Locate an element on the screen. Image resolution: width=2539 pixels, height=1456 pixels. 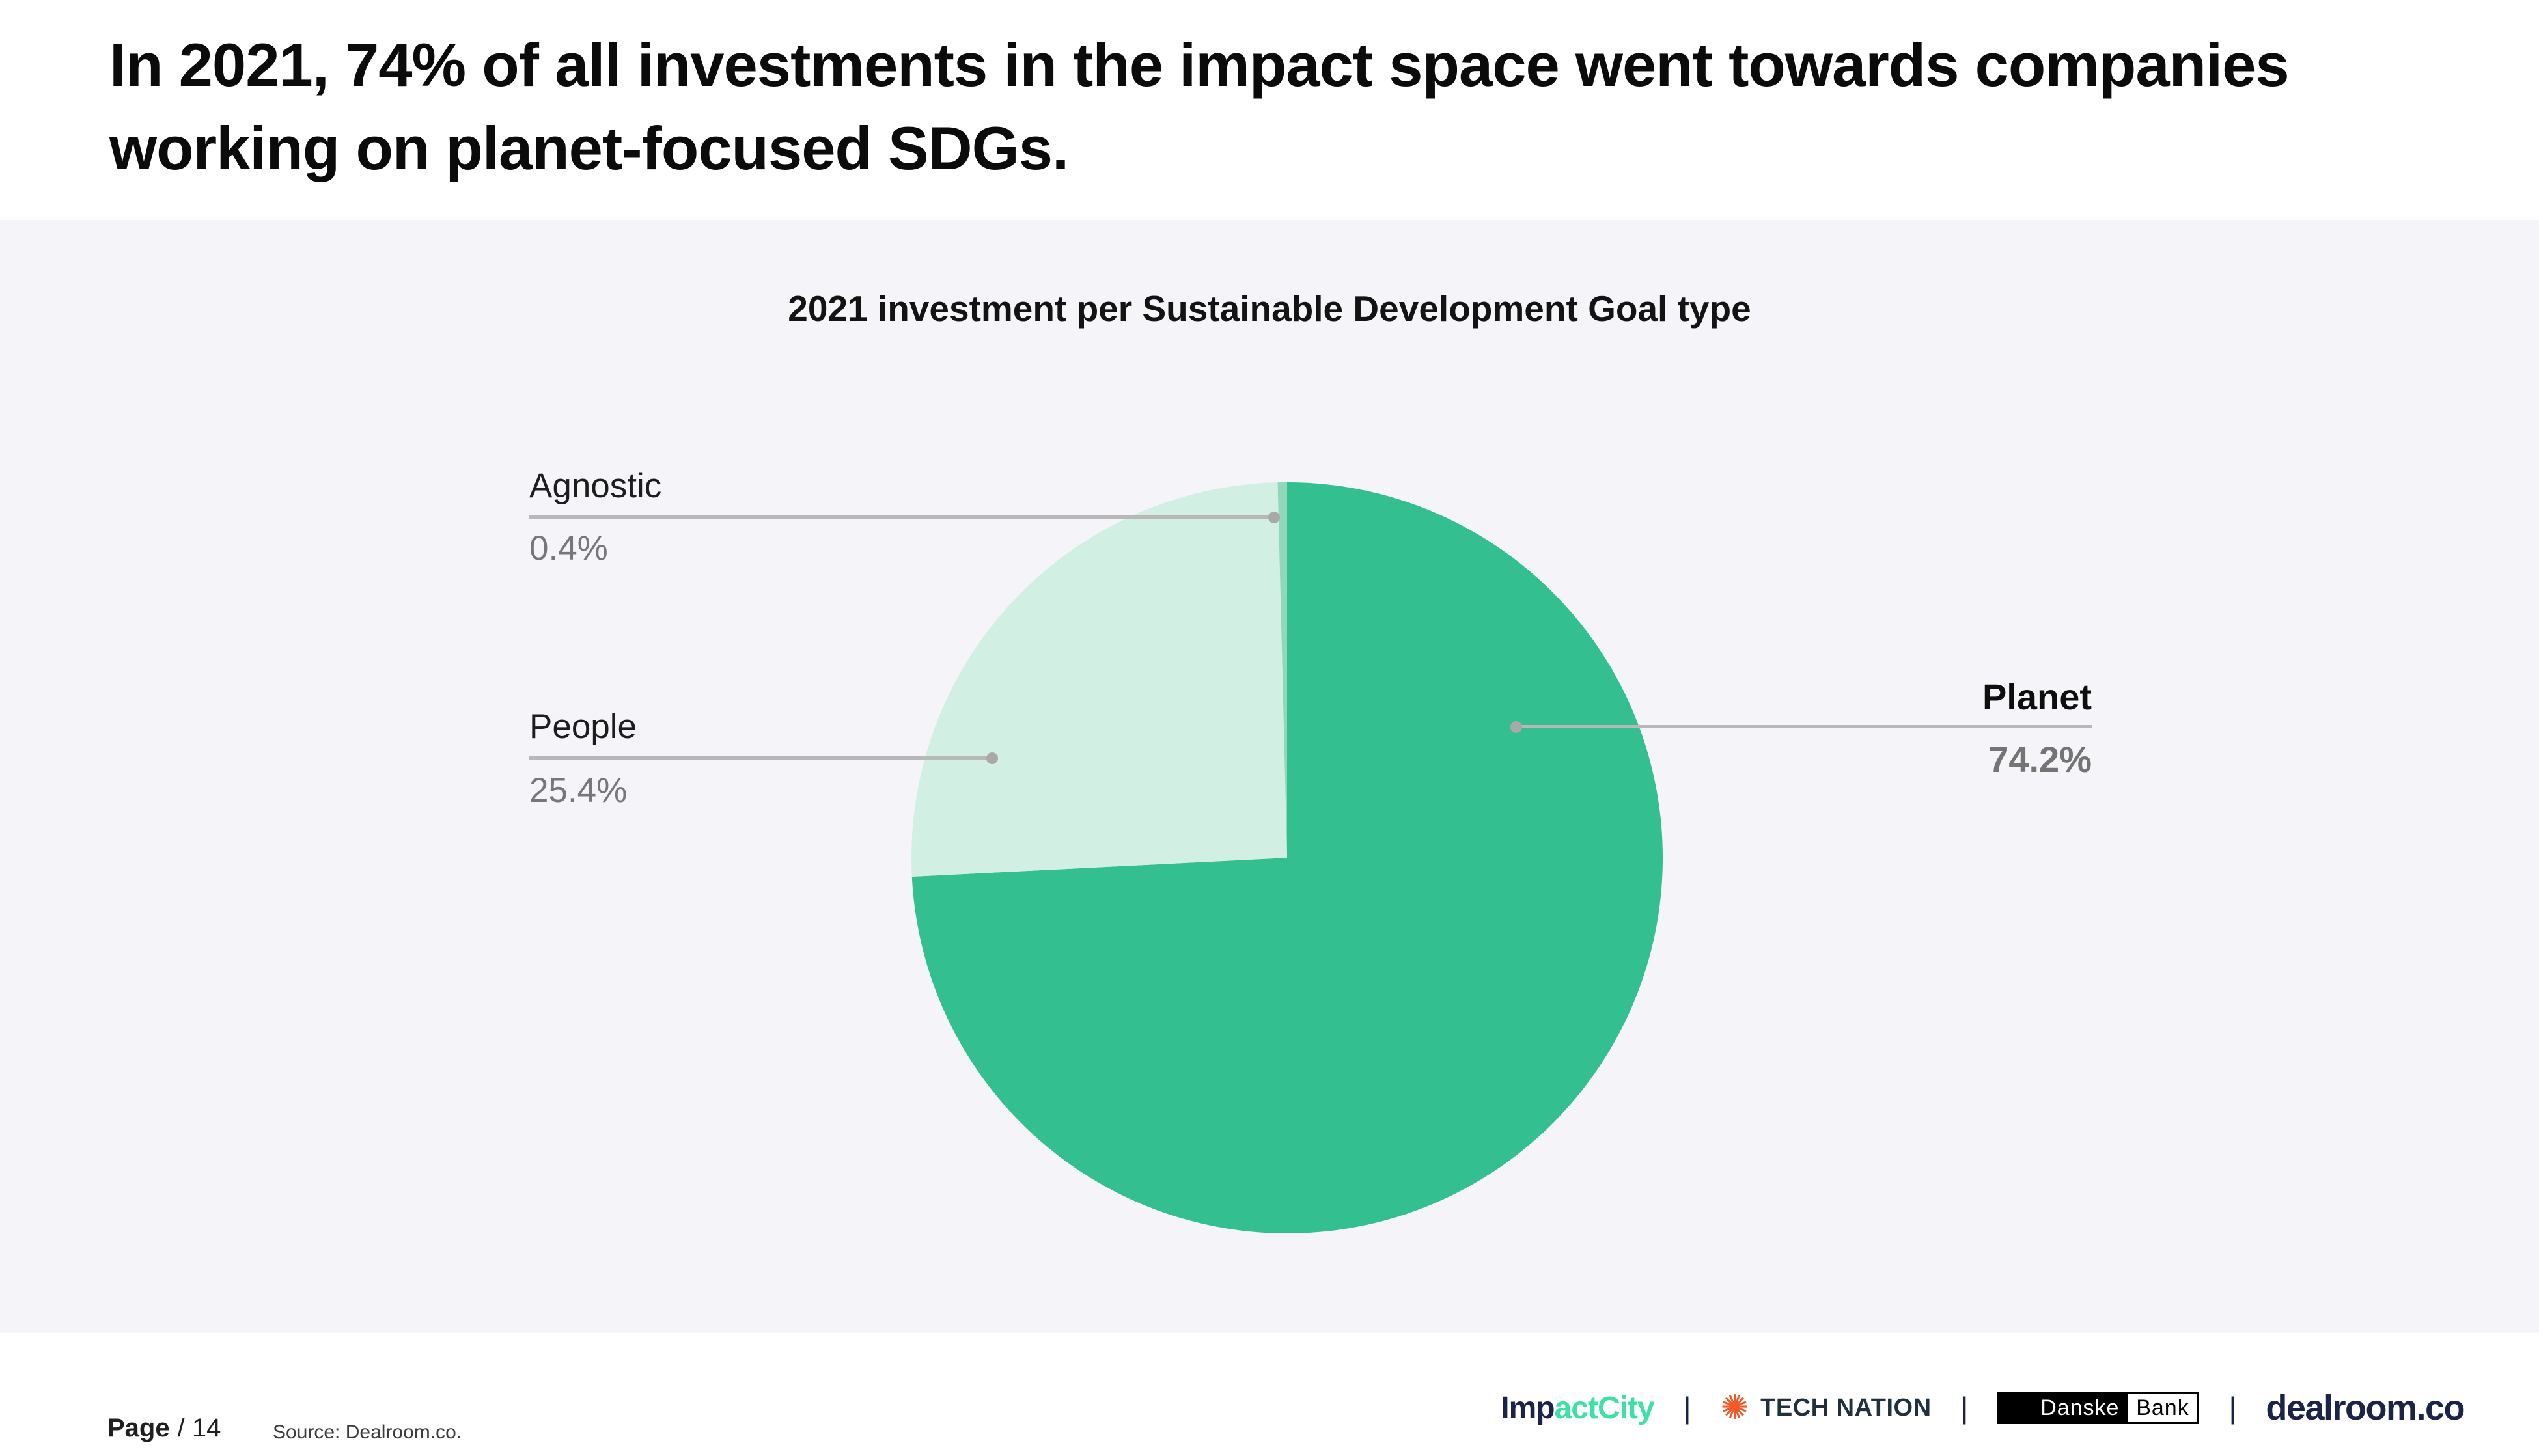
page-label: Page is located at coordinates (138, 1428).